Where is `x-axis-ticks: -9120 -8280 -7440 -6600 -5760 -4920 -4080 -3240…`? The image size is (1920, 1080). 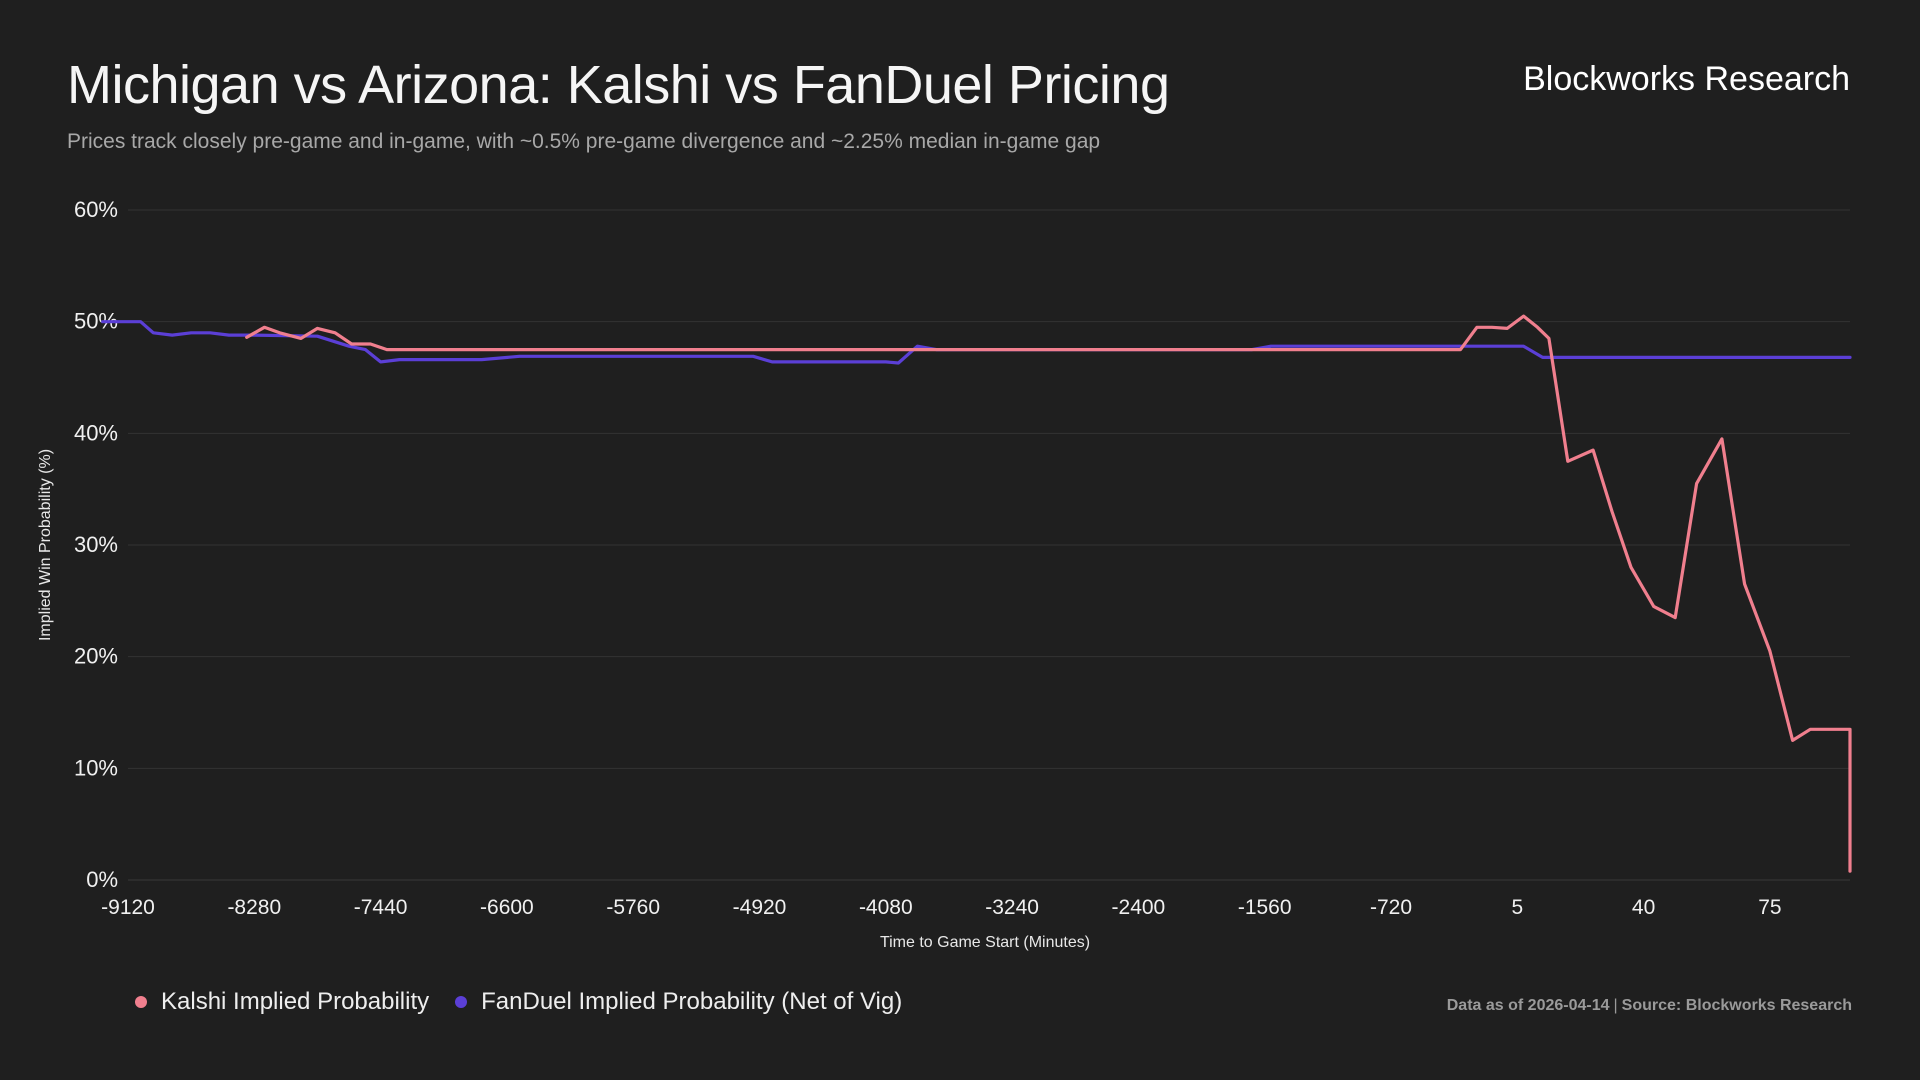 x-axis-ticks: -9120 -8280 -7440 -6600 -5760 -4920 -4080 -3240… is located at coordinates (941, 907).